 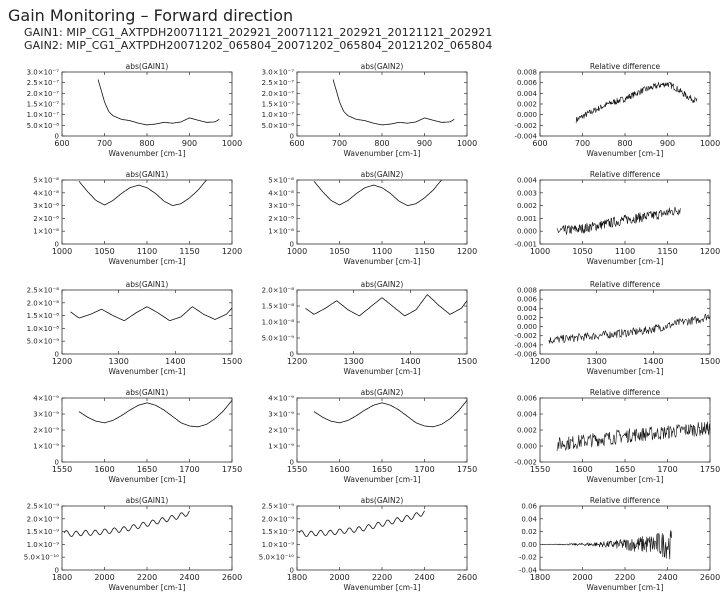 I want to click on y-tick-label: 1×10⁻⁸, so click(x=46, y=232).